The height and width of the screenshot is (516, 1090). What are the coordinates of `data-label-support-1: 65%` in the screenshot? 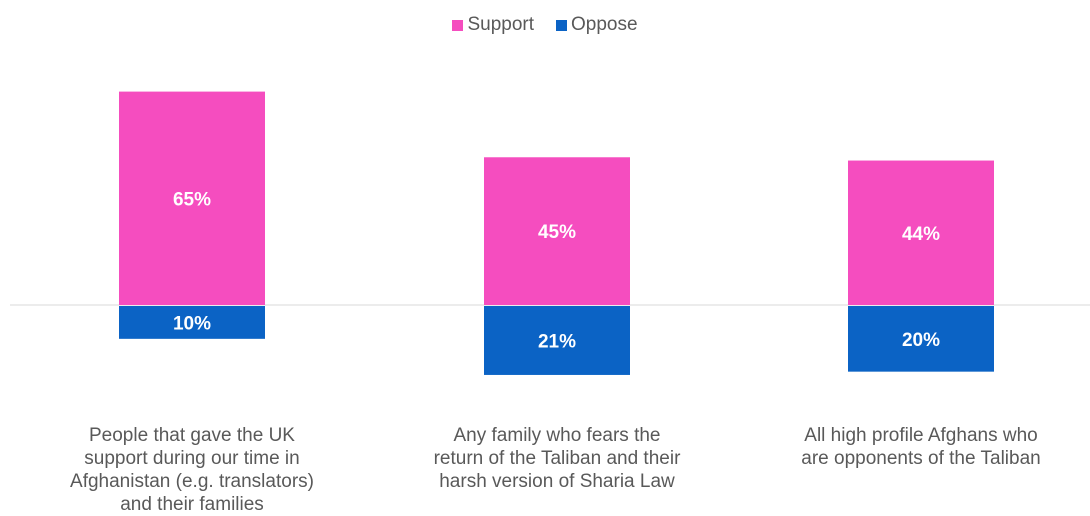 It's located at (192, 199).